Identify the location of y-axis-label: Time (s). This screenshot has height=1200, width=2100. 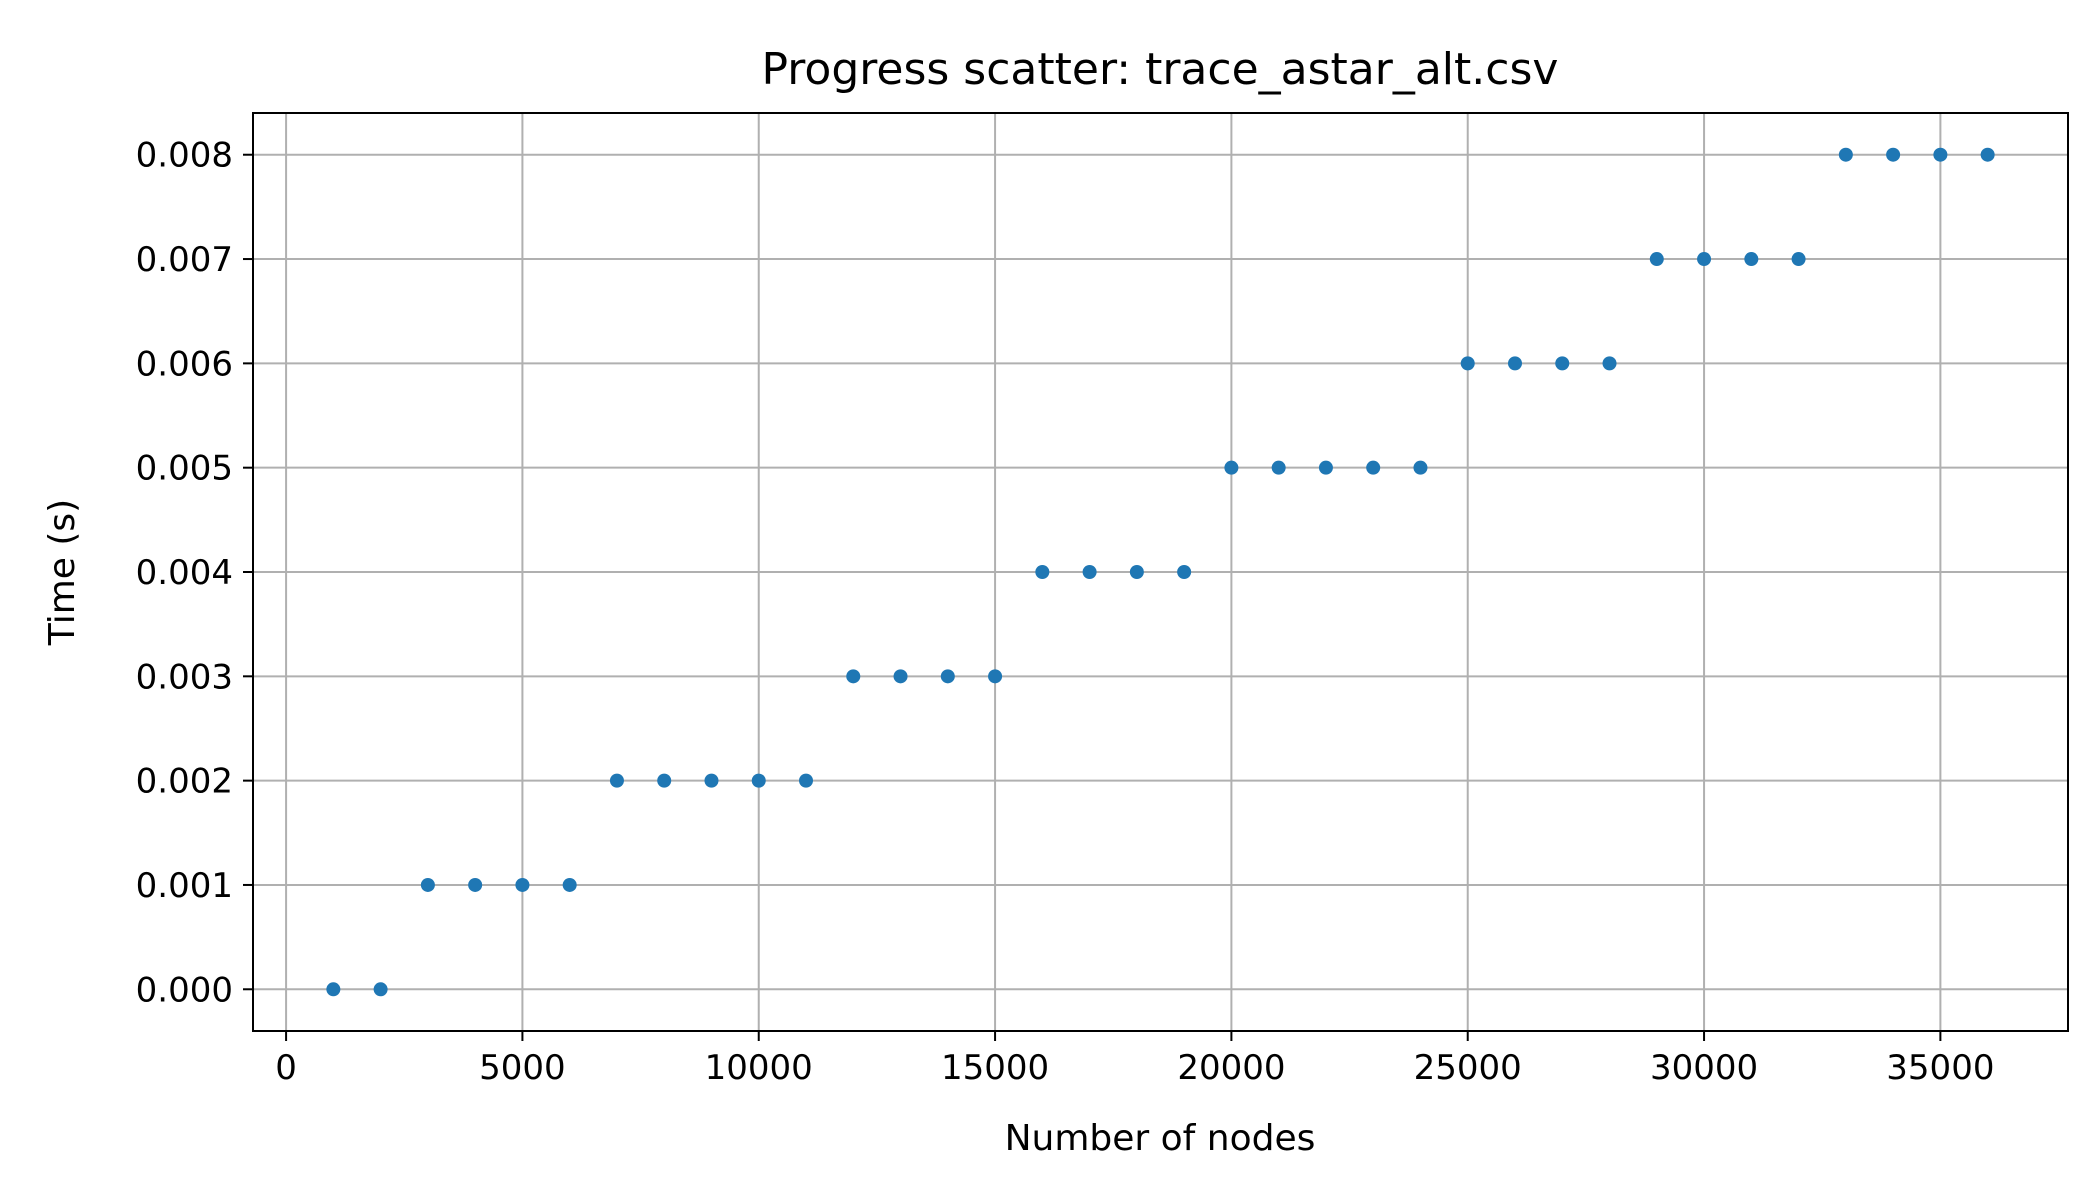
(62, 572).